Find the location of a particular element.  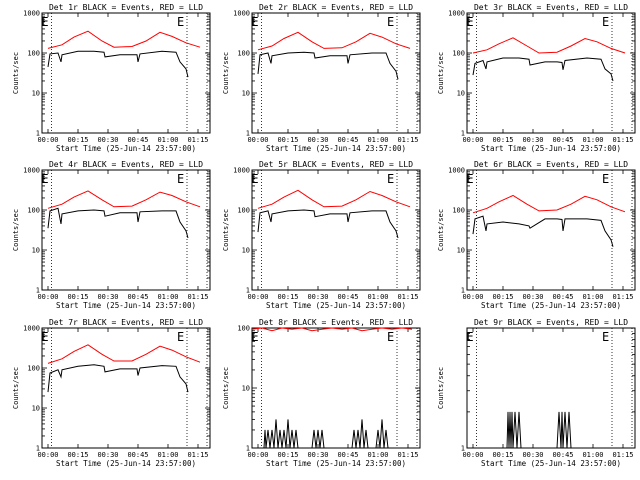

panel-title: Det 4r BLACK = Events, RED = LLD is located at coordinates (126, 164).